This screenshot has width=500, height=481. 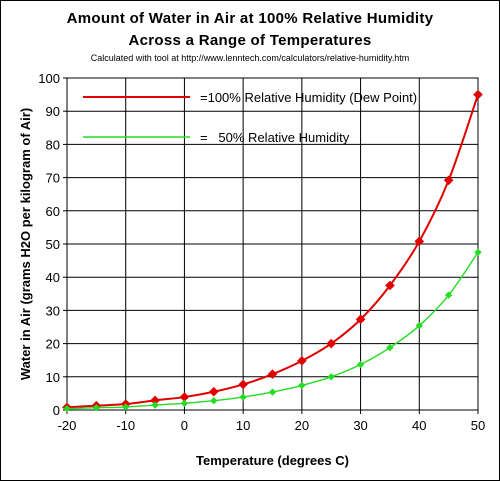 What do you see at coordinates (53, 310) in the screenshot?
I see `y-tick-label: 30` at bounding box center [53, 310].